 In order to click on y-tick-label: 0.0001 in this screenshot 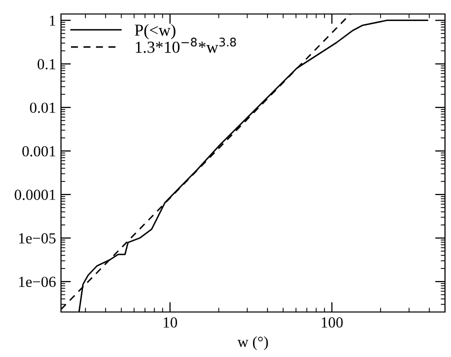, I will do `click(35, 195)`.